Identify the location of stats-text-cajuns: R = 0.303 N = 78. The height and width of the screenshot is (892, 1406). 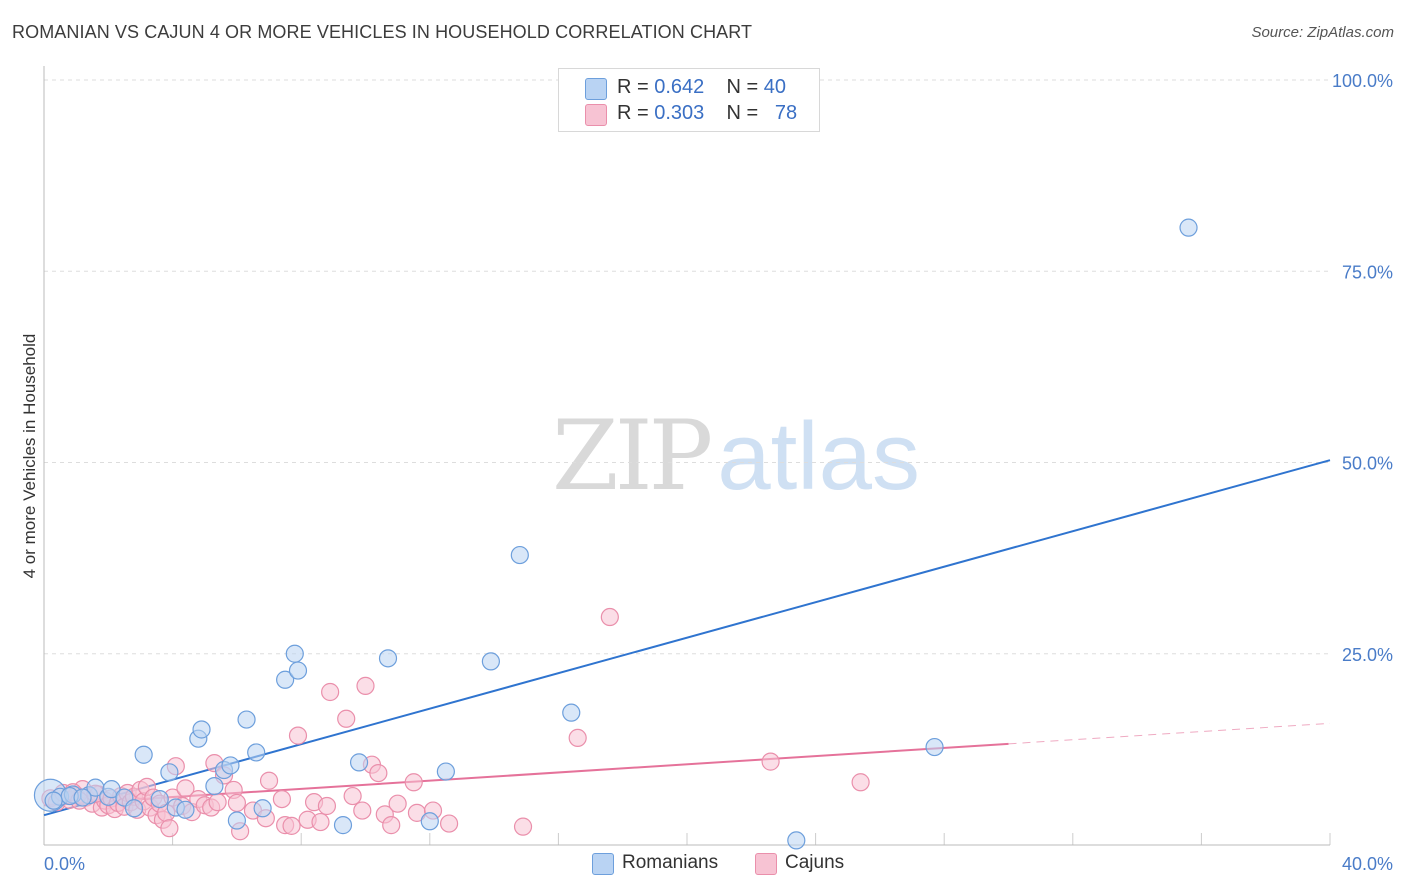
(707, 113).